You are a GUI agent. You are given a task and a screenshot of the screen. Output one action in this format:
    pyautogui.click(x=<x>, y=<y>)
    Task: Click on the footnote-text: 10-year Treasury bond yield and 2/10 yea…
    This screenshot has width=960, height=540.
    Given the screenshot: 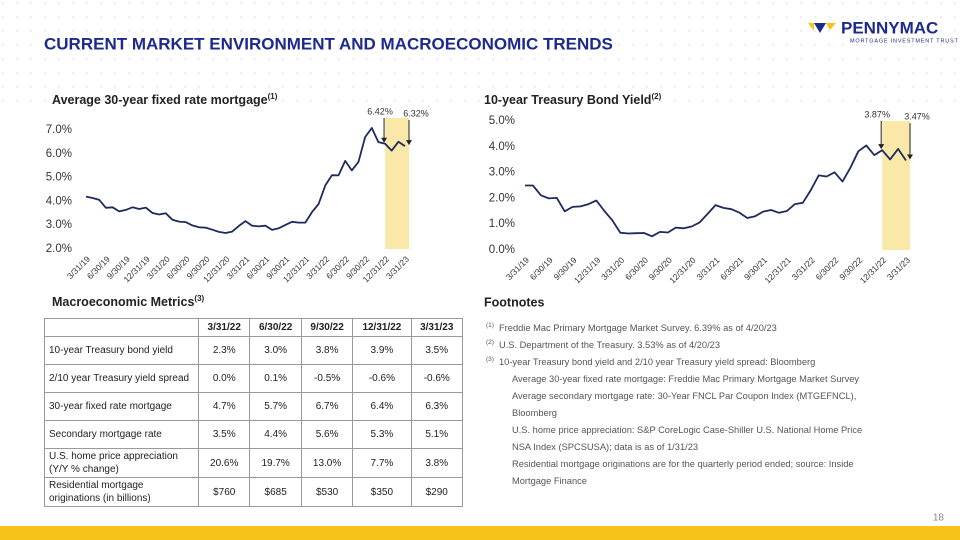 What is the action you would take?
    pyautogui.click(x=657, y=362)
    